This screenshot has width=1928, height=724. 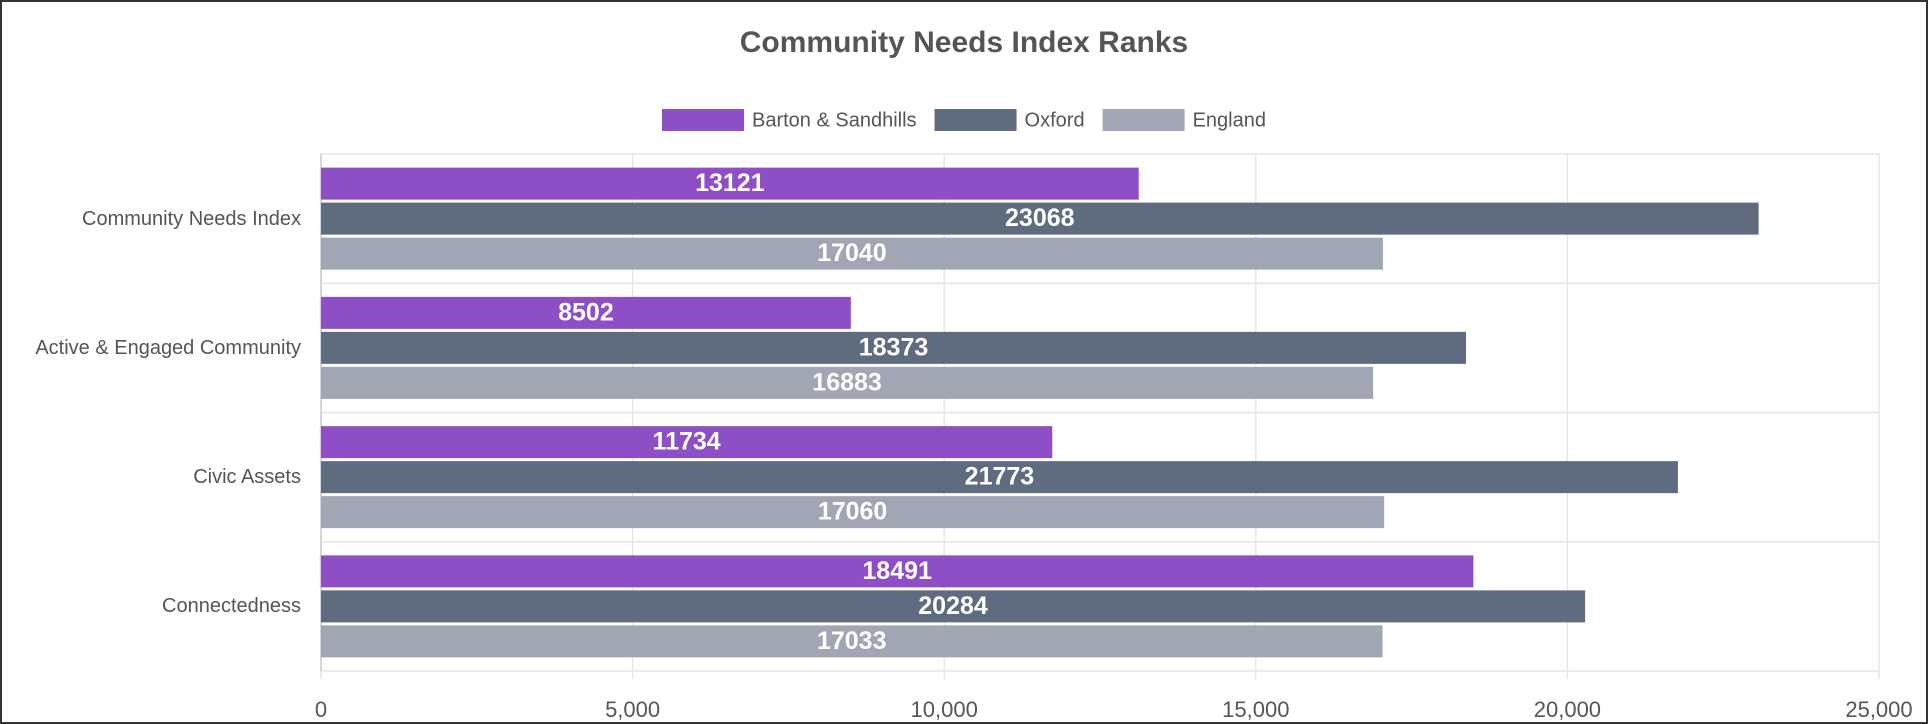 I want to click on y-tick-label: Connectedness, so click(x=231, y=606).